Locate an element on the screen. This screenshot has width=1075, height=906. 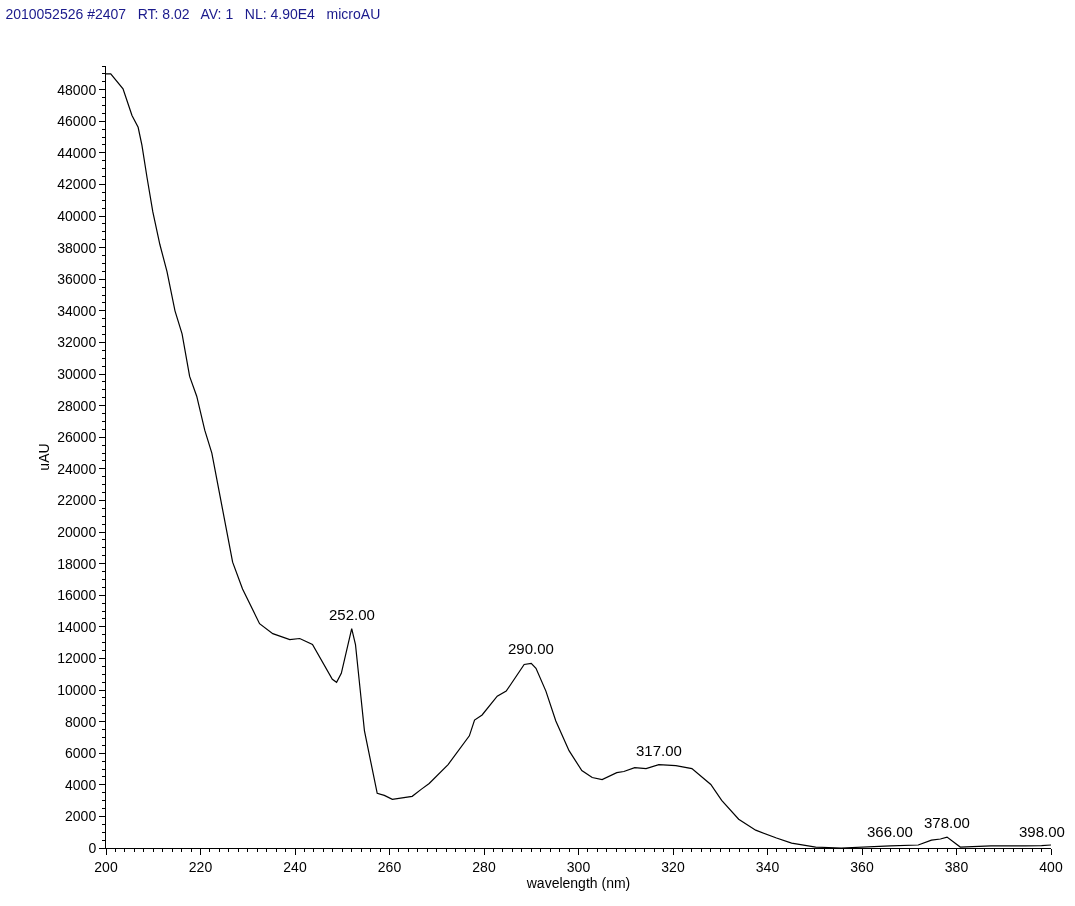
x-tick-label: 280 is located at coordinates (484, 866).